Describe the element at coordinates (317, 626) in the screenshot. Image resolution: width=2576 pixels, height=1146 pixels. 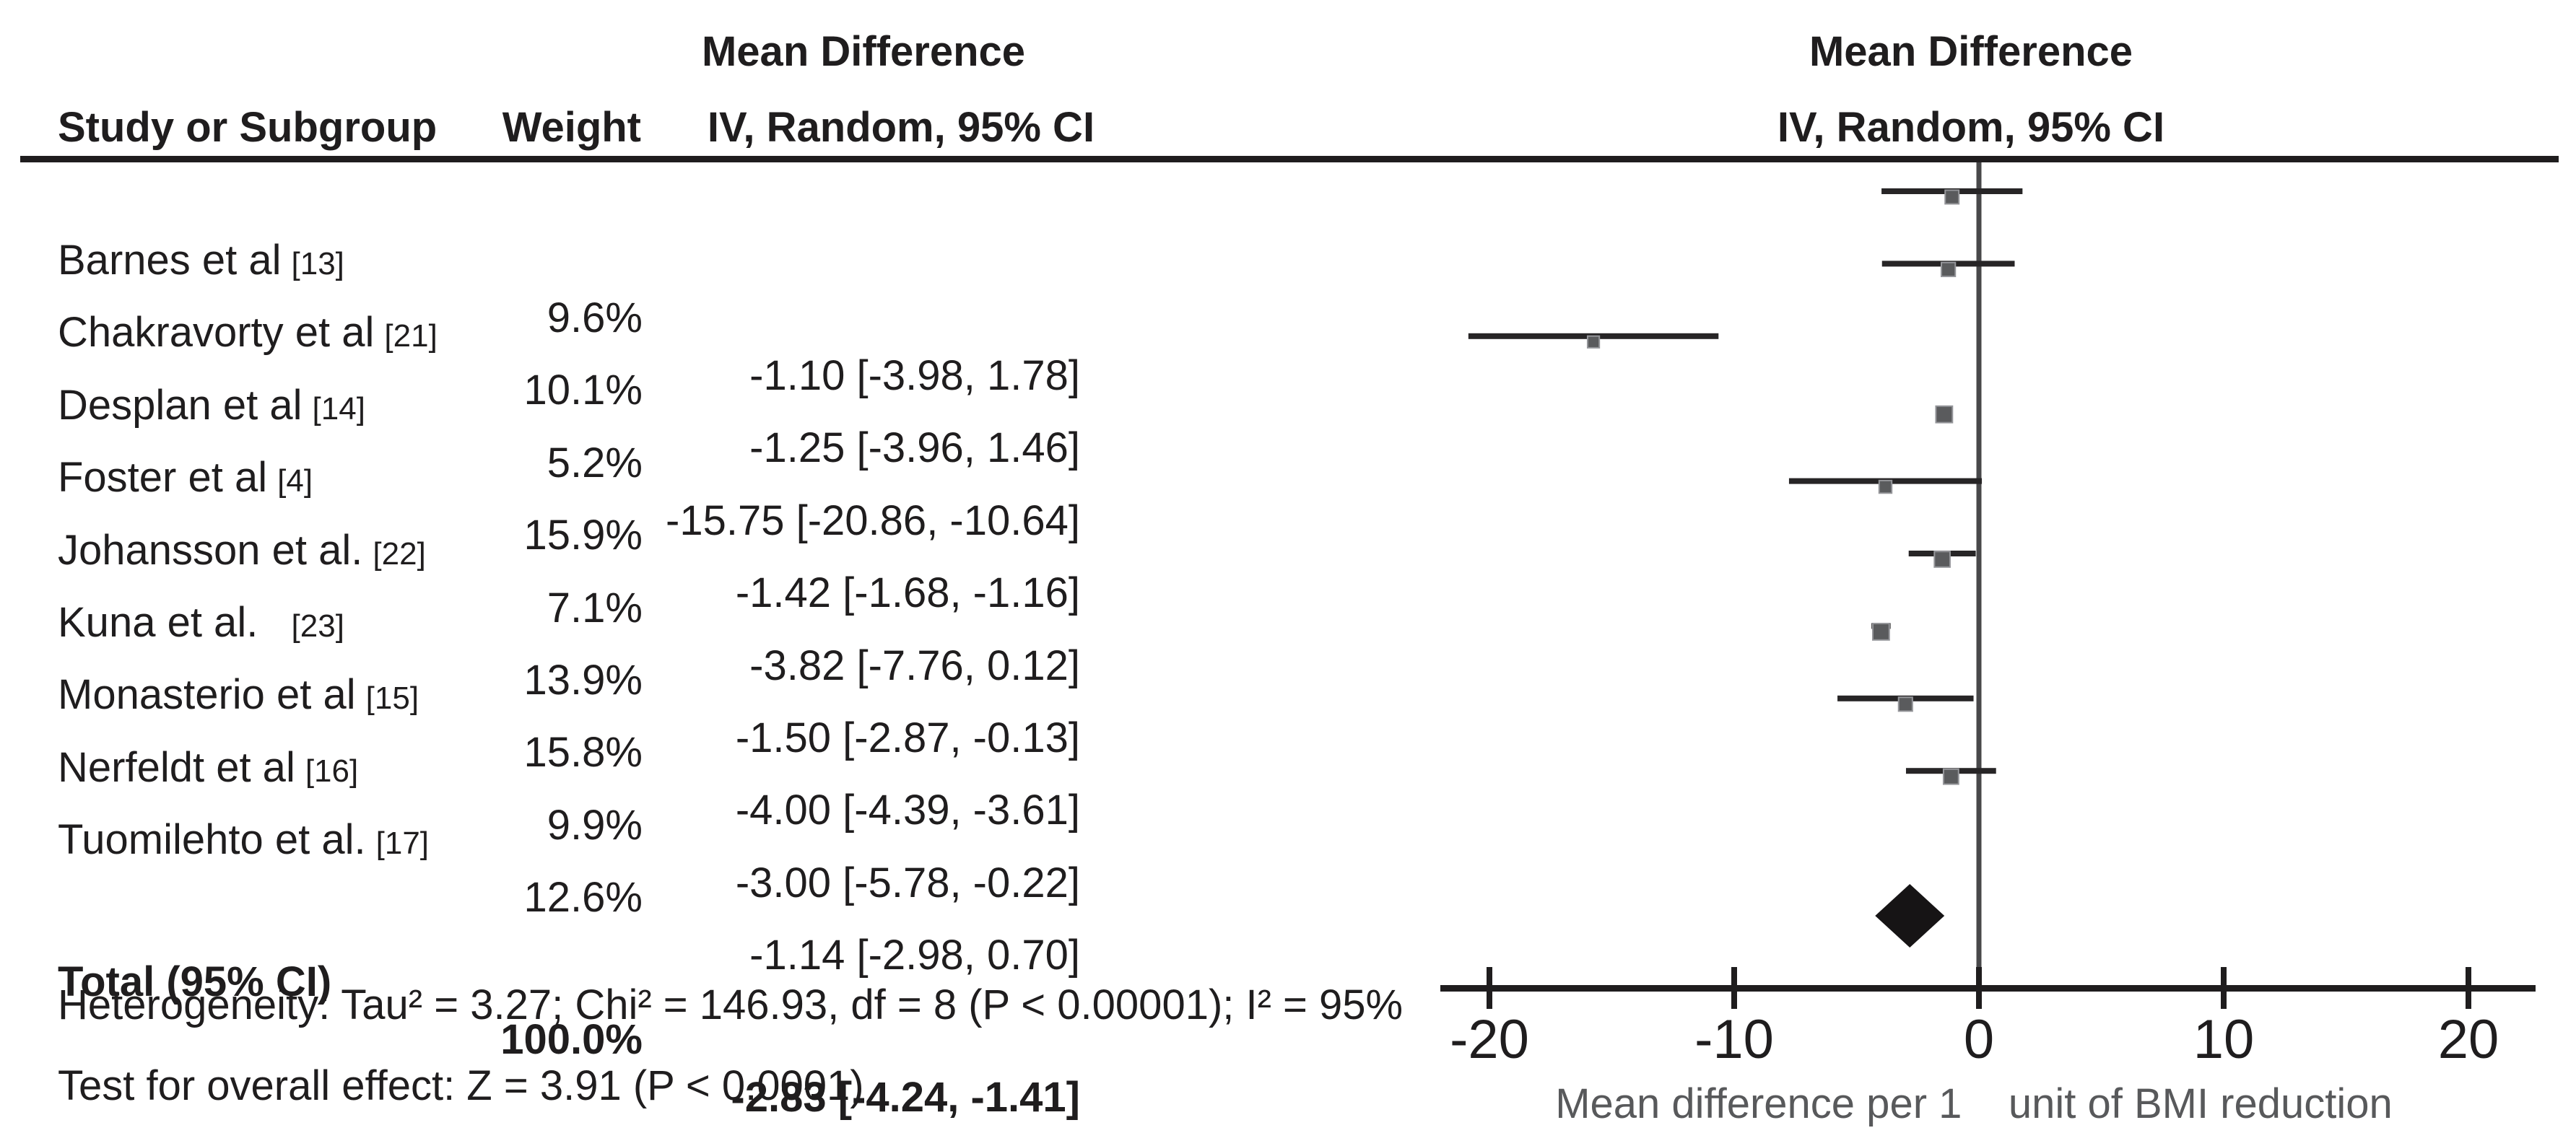
I see `study-ref: [23]` at that location.